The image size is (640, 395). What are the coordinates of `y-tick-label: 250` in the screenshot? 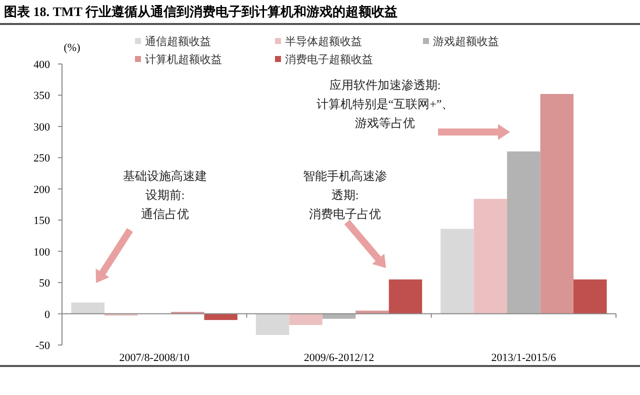 It's located at (42, 158).